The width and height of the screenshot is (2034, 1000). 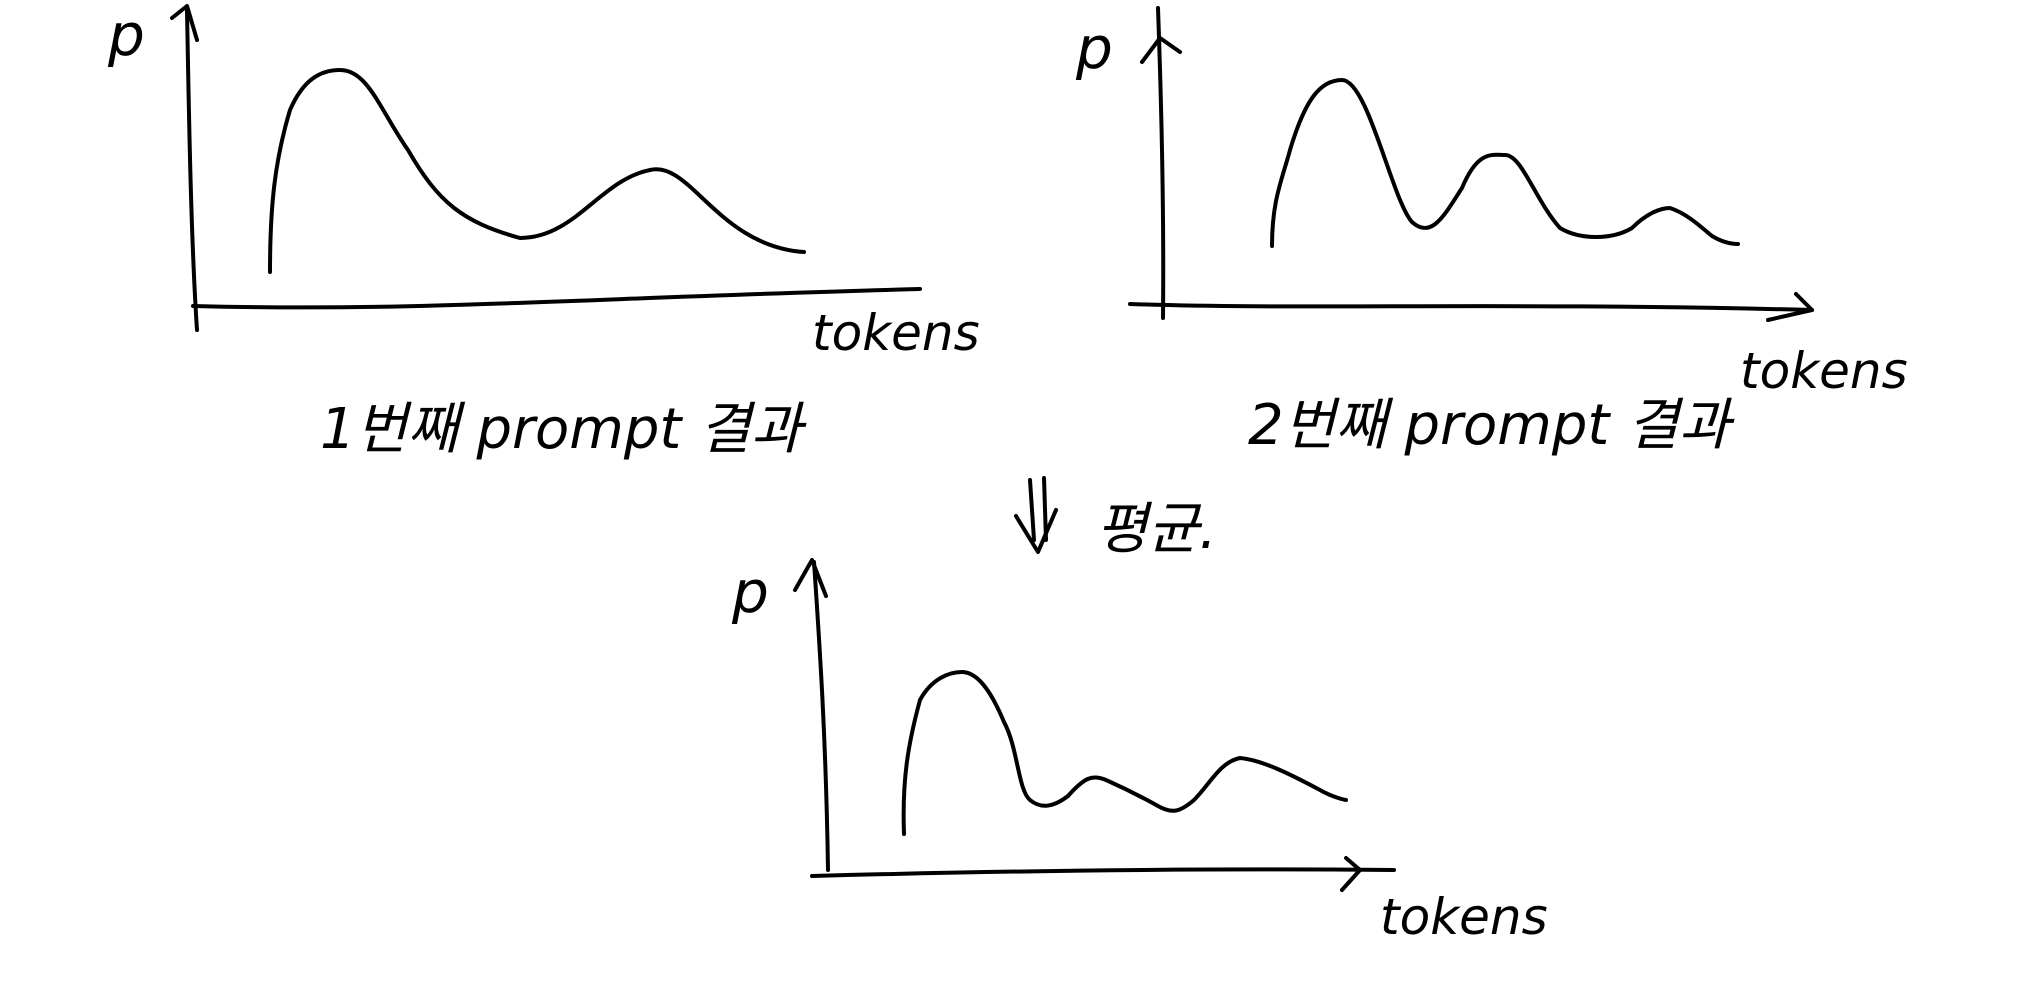 What do you see at coordinates (1505, 163) in the screenshot?
I see `chart-2-curve` at bounding box center [1505, 163].